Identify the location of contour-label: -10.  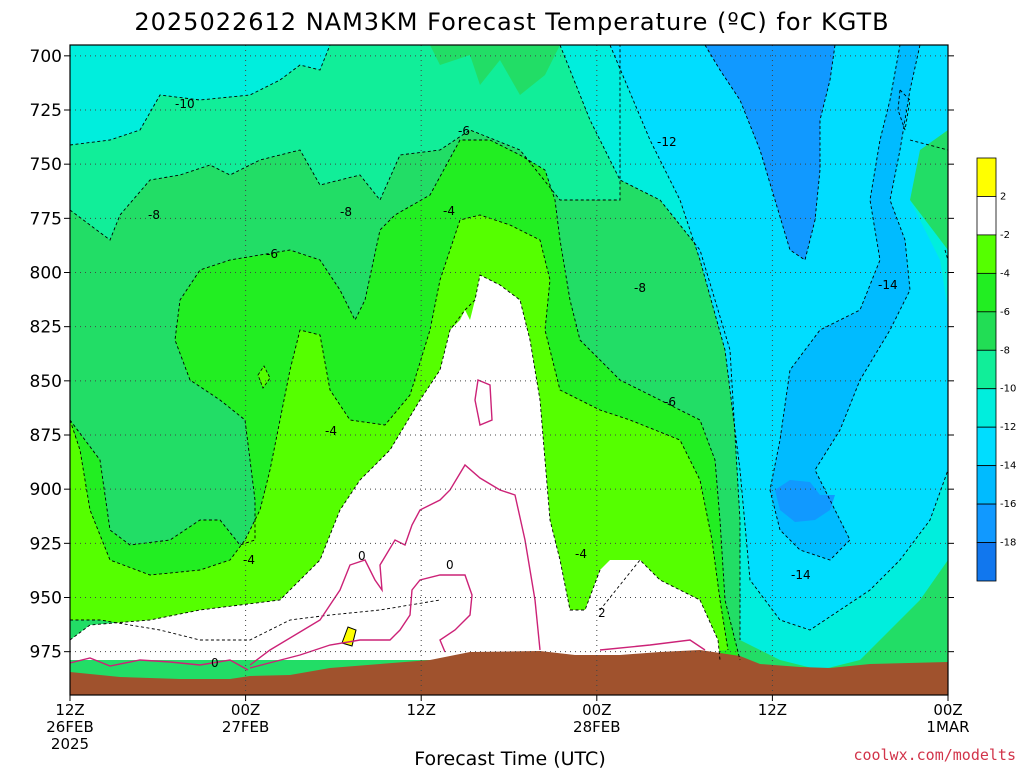
(185, 104).